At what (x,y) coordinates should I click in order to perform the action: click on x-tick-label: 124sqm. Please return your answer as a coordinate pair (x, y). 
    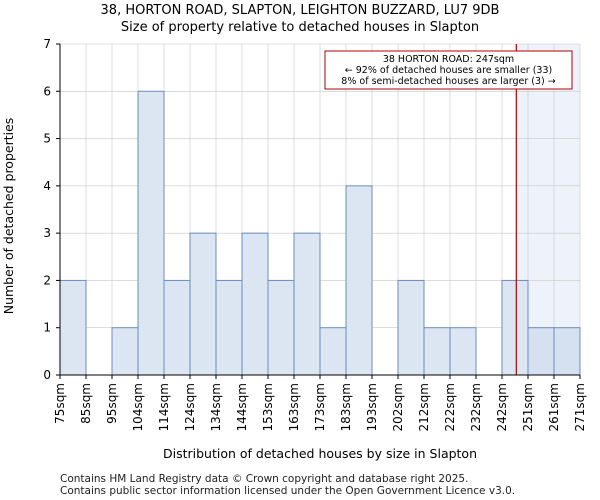
    Looking at the image, I should click on (190, 407).